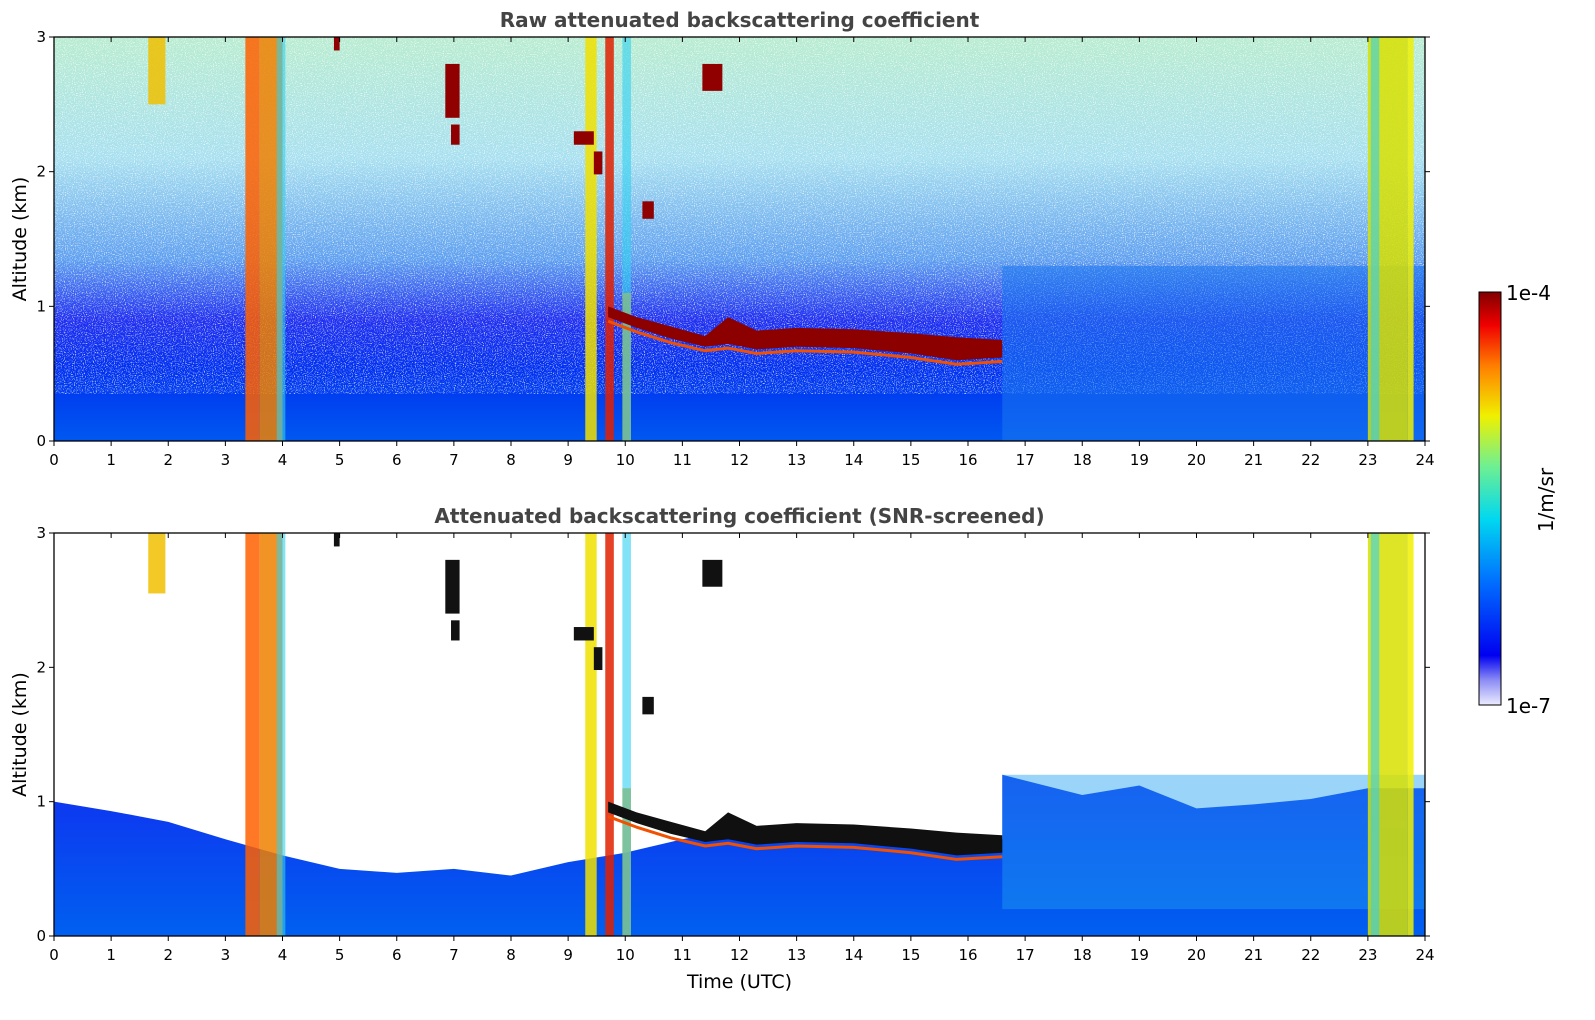  Describe the element at coordinates (682, 460) in the screenshot. I see `x-tick-label: 11` at that location.